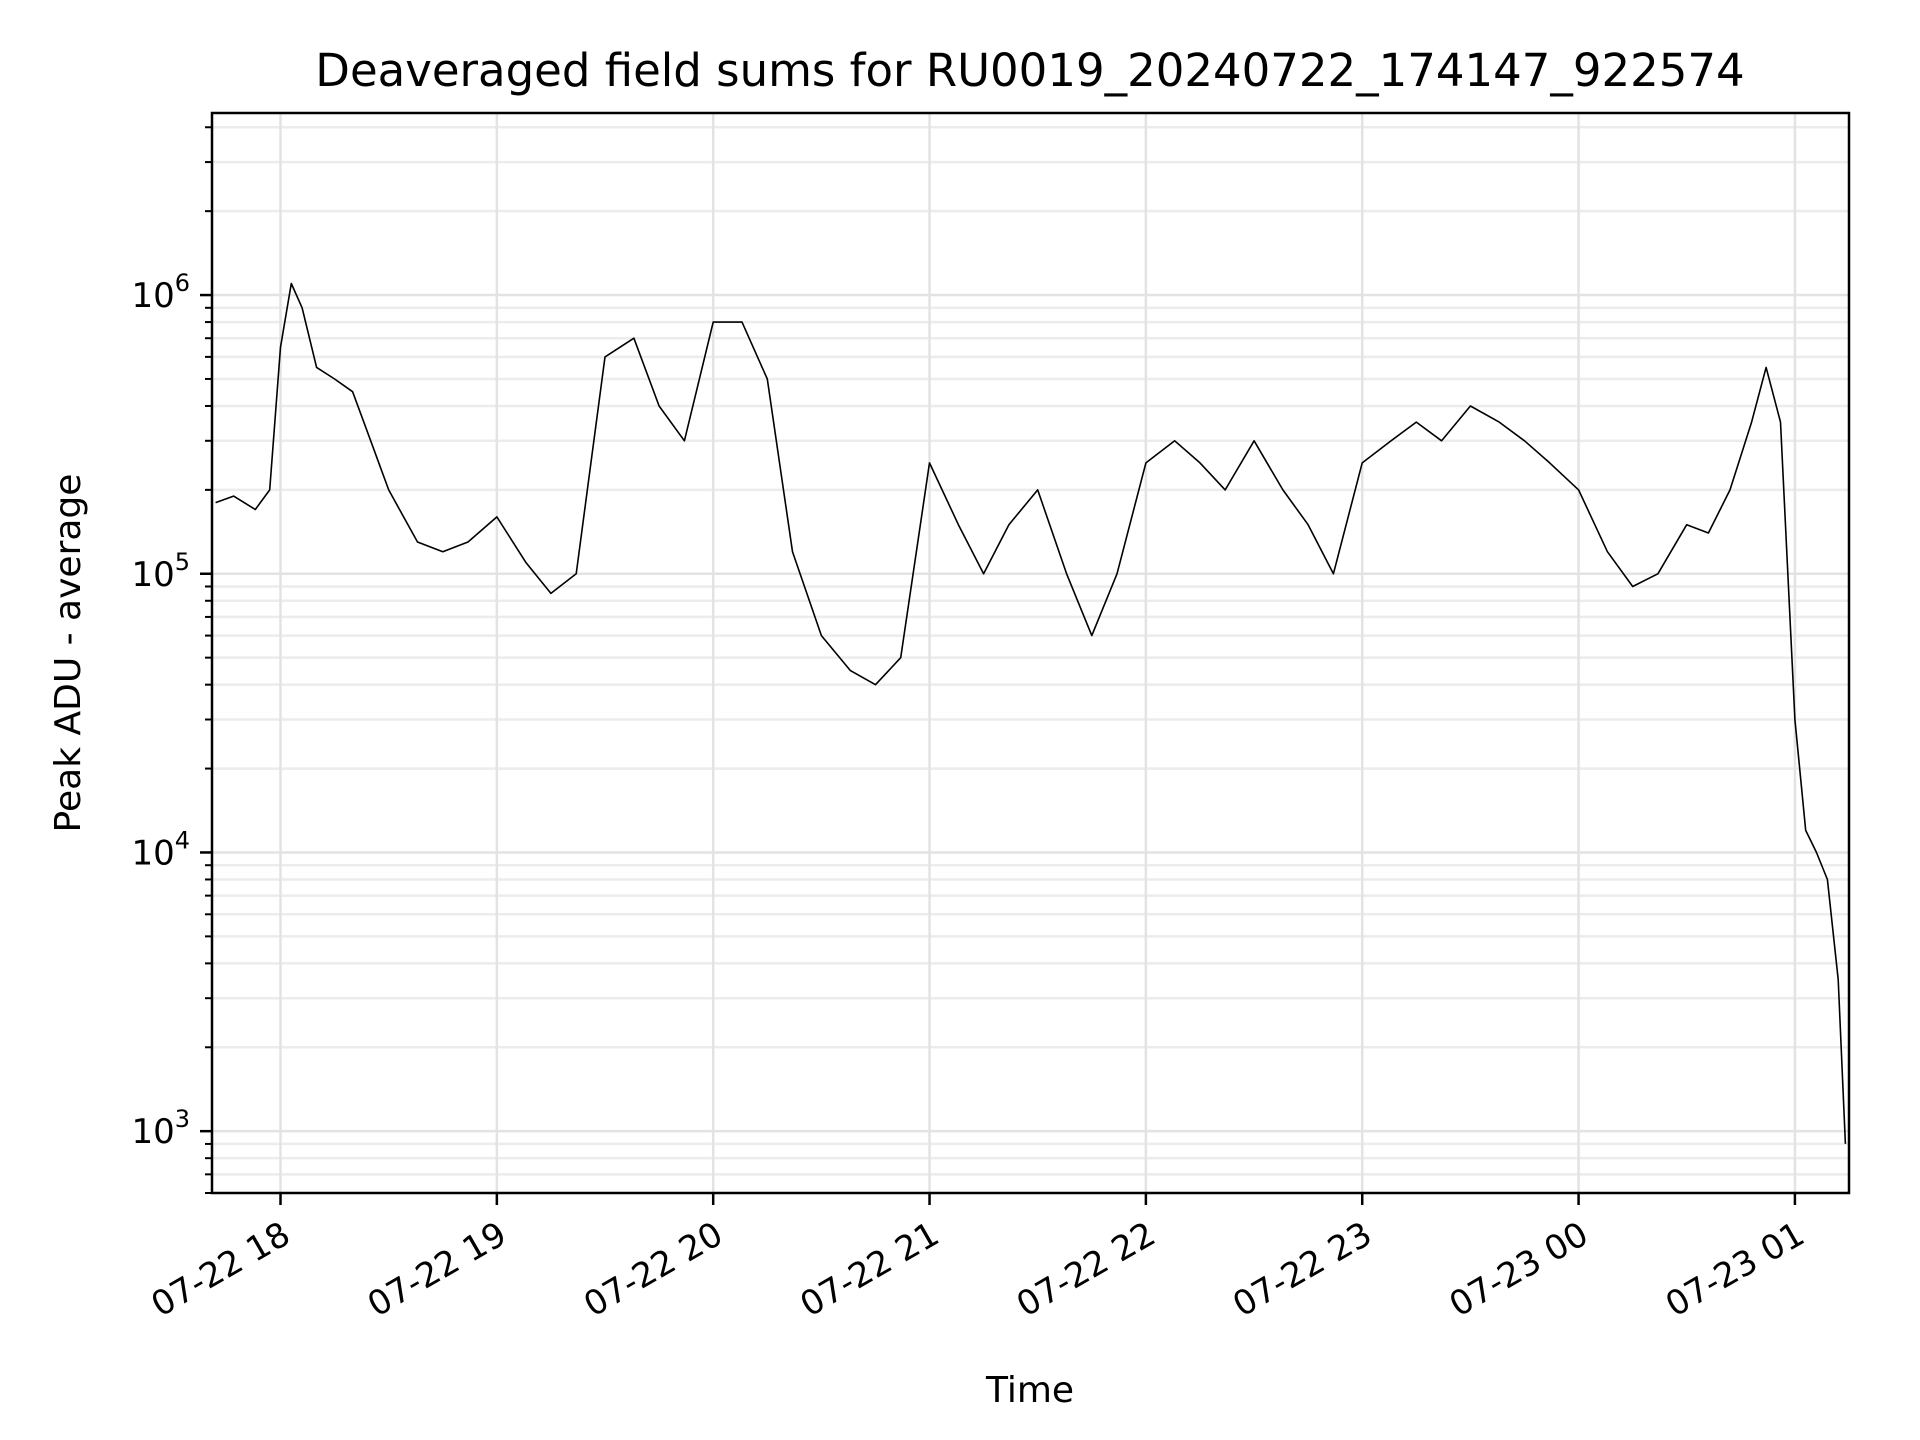  What do you see at coordinates (1029, 1390) in the screenshot?
I see `x-axis-label: Time` at bounding box center [1029, 1390].